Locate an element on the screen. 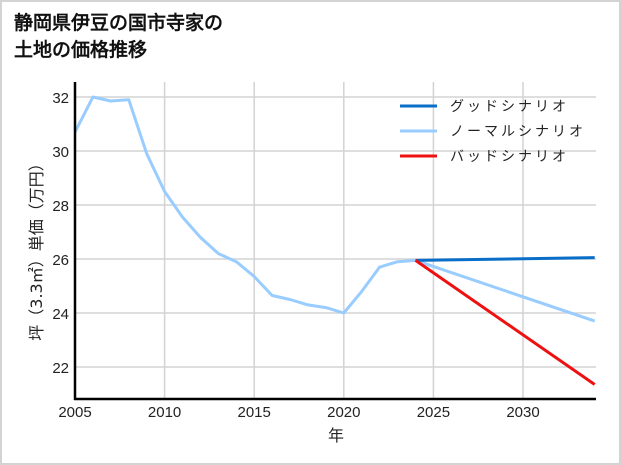  chart-title-line2: 土地の価格推移 is located at coordinates (81, 50).